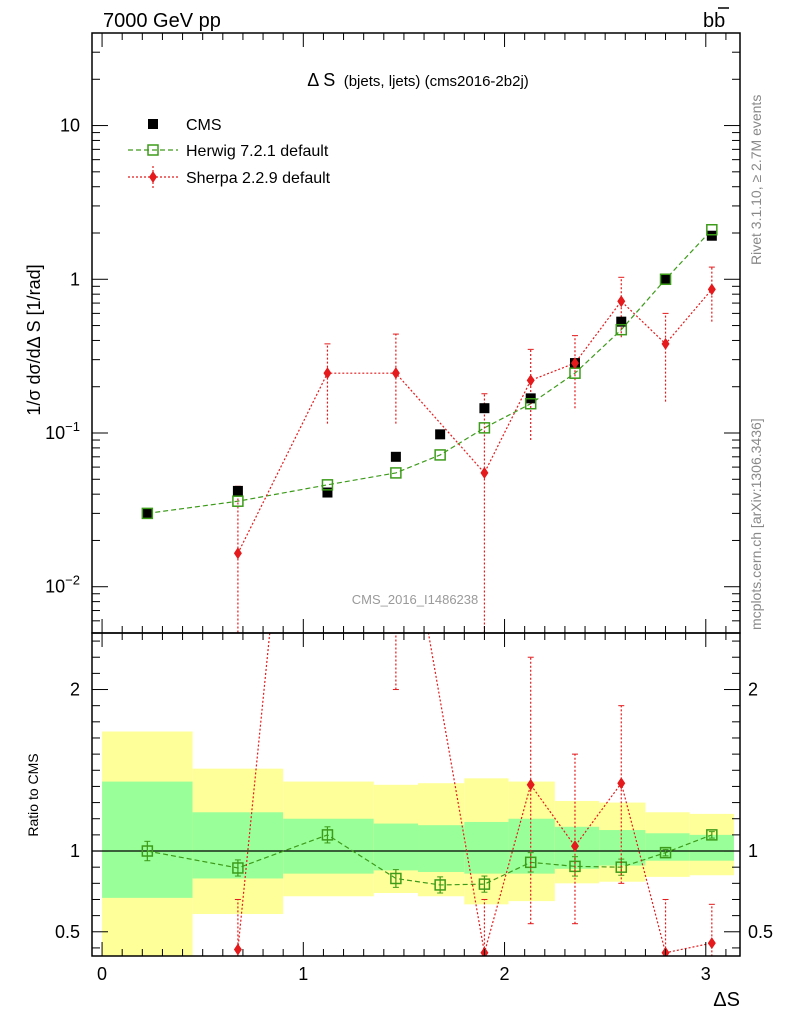 This screenshot has width=786, height=1024. I want to click on analysis-watermark: CMS_2016_I1486238, so click(415, 599).